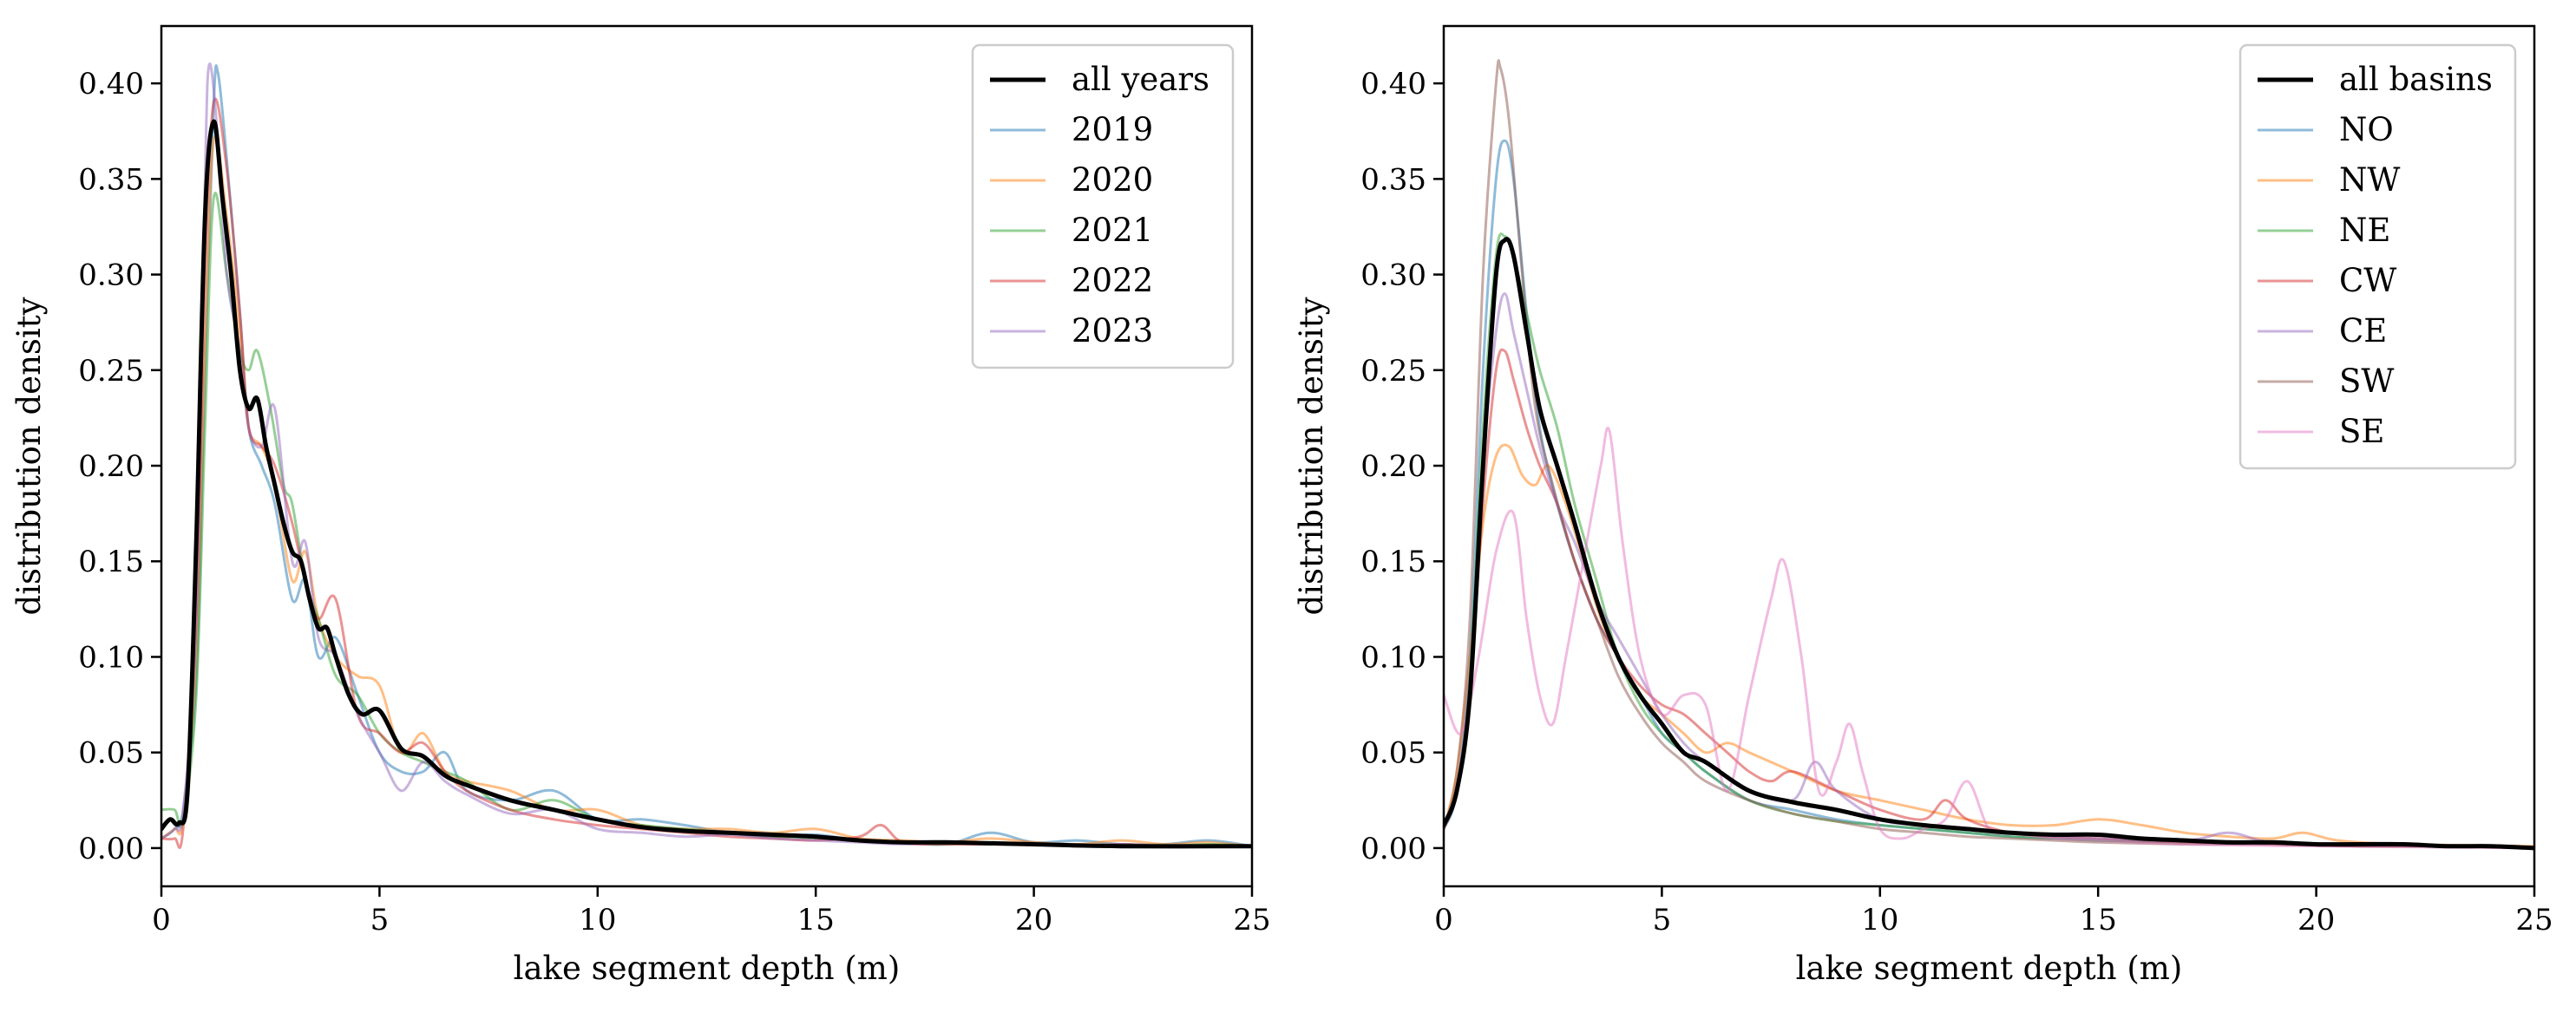  What do you see at coordinates (2364, 231) in the screenshot?
I see `legend-label: NE` at bounding box center [2364, 231].